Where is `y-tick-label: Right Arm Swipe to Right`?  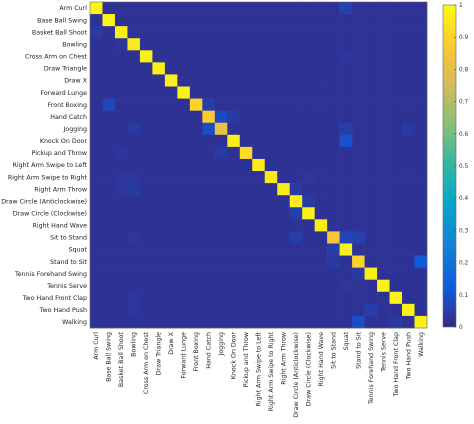 y-tick-label: Right Arm Swipe to Right is located at coordinates (48, 177).